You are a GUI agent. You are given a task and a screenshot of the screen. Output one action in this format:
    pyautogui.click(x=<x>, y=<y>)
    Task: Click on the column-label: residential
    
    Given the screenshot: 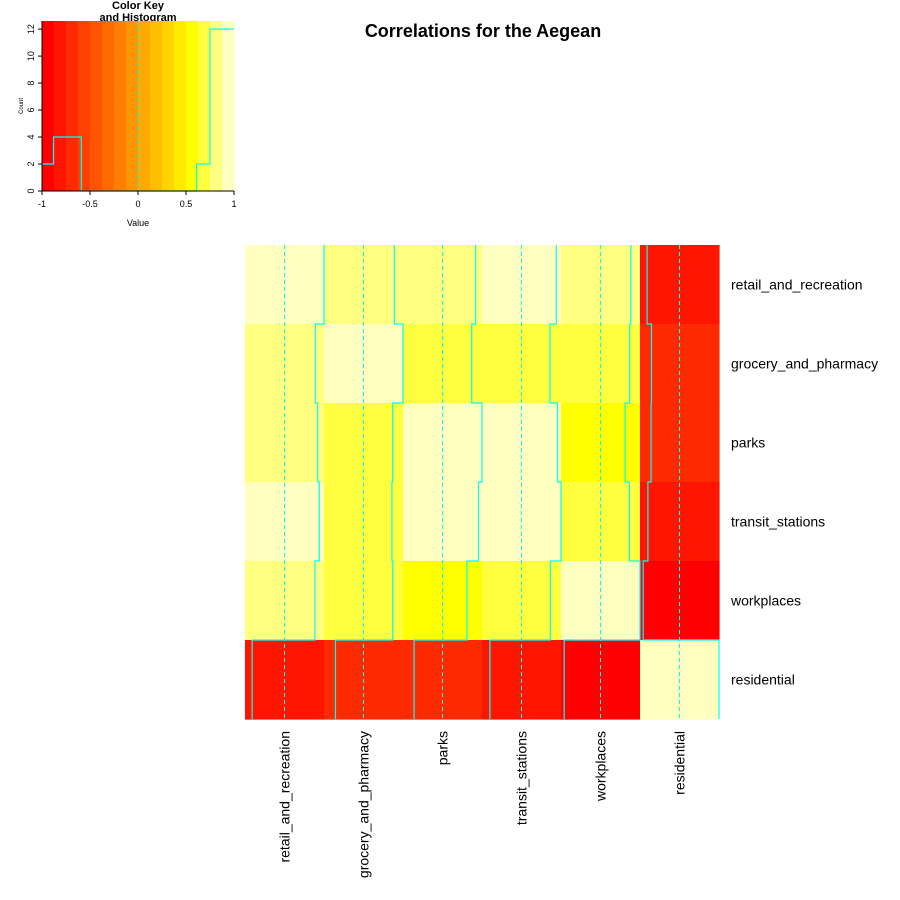 What is the action you would take?
    pyautogui.click(x=680, y=763)
    